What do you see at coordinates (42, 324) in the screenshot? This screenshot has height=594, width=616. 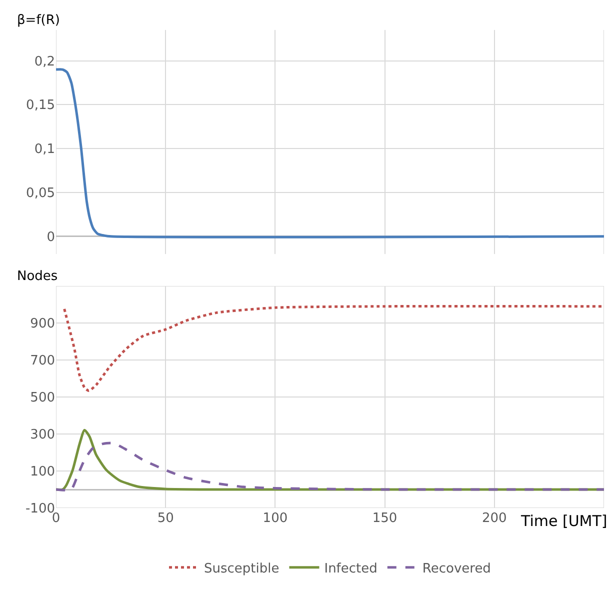 I see `y-tick-label: 900` at bounding box center [42, 324].